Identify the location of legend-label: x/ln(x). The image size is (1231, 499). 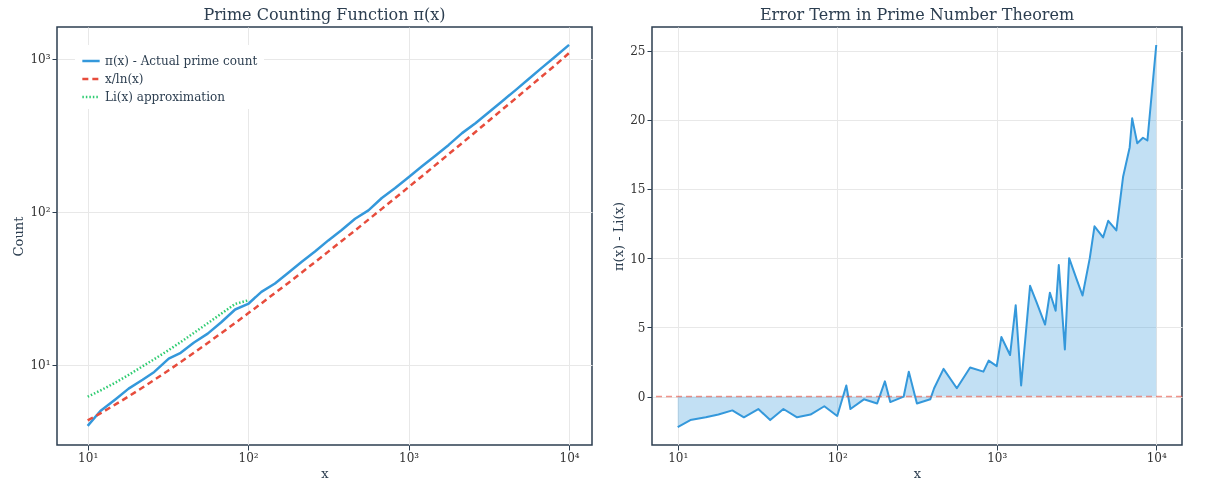
(124, 79).